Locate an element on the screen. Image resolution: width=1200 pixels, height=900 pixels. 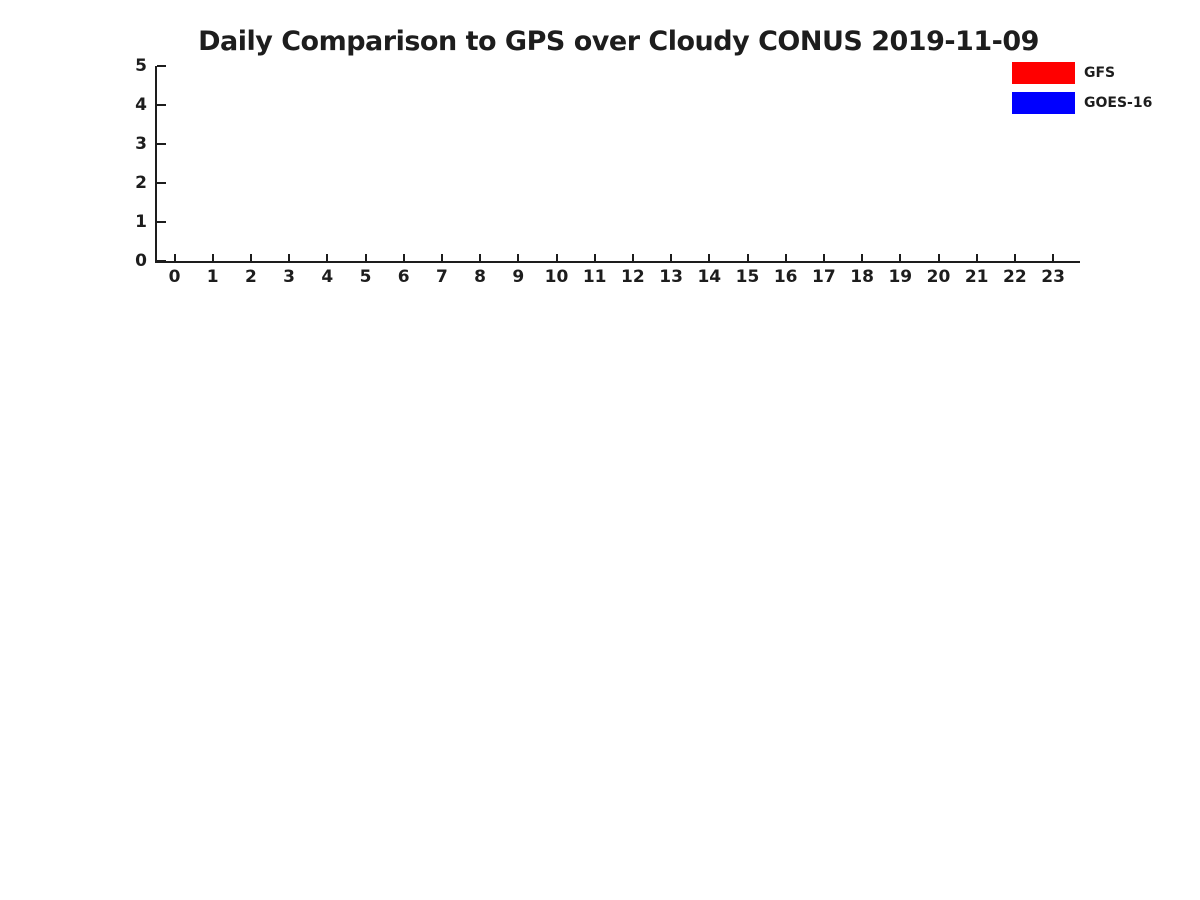
subplot-std-dev-x-tick-label: 23 is located at coordinates (1053, 277).